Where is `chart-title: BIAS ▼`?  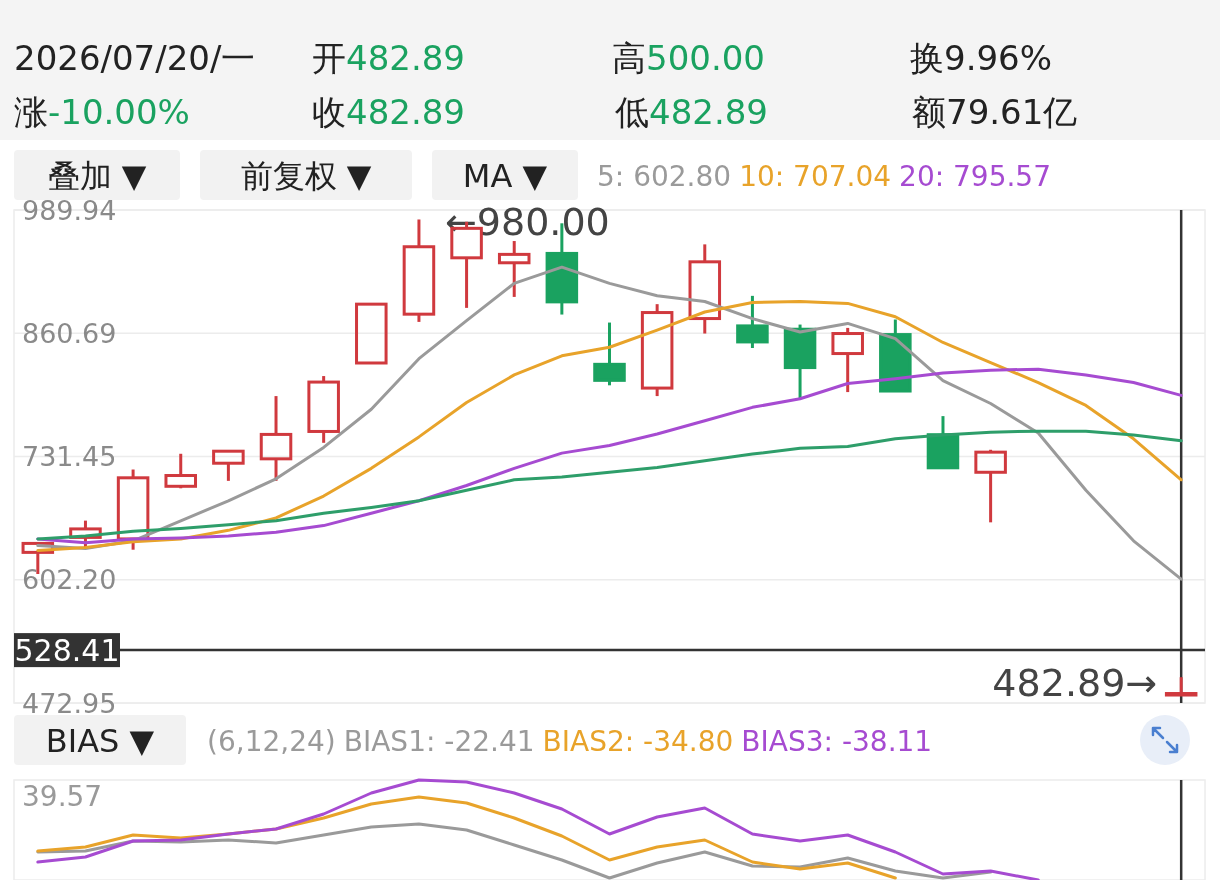 chart-title: BIAS ▼ is located at coordinates (100, 741).